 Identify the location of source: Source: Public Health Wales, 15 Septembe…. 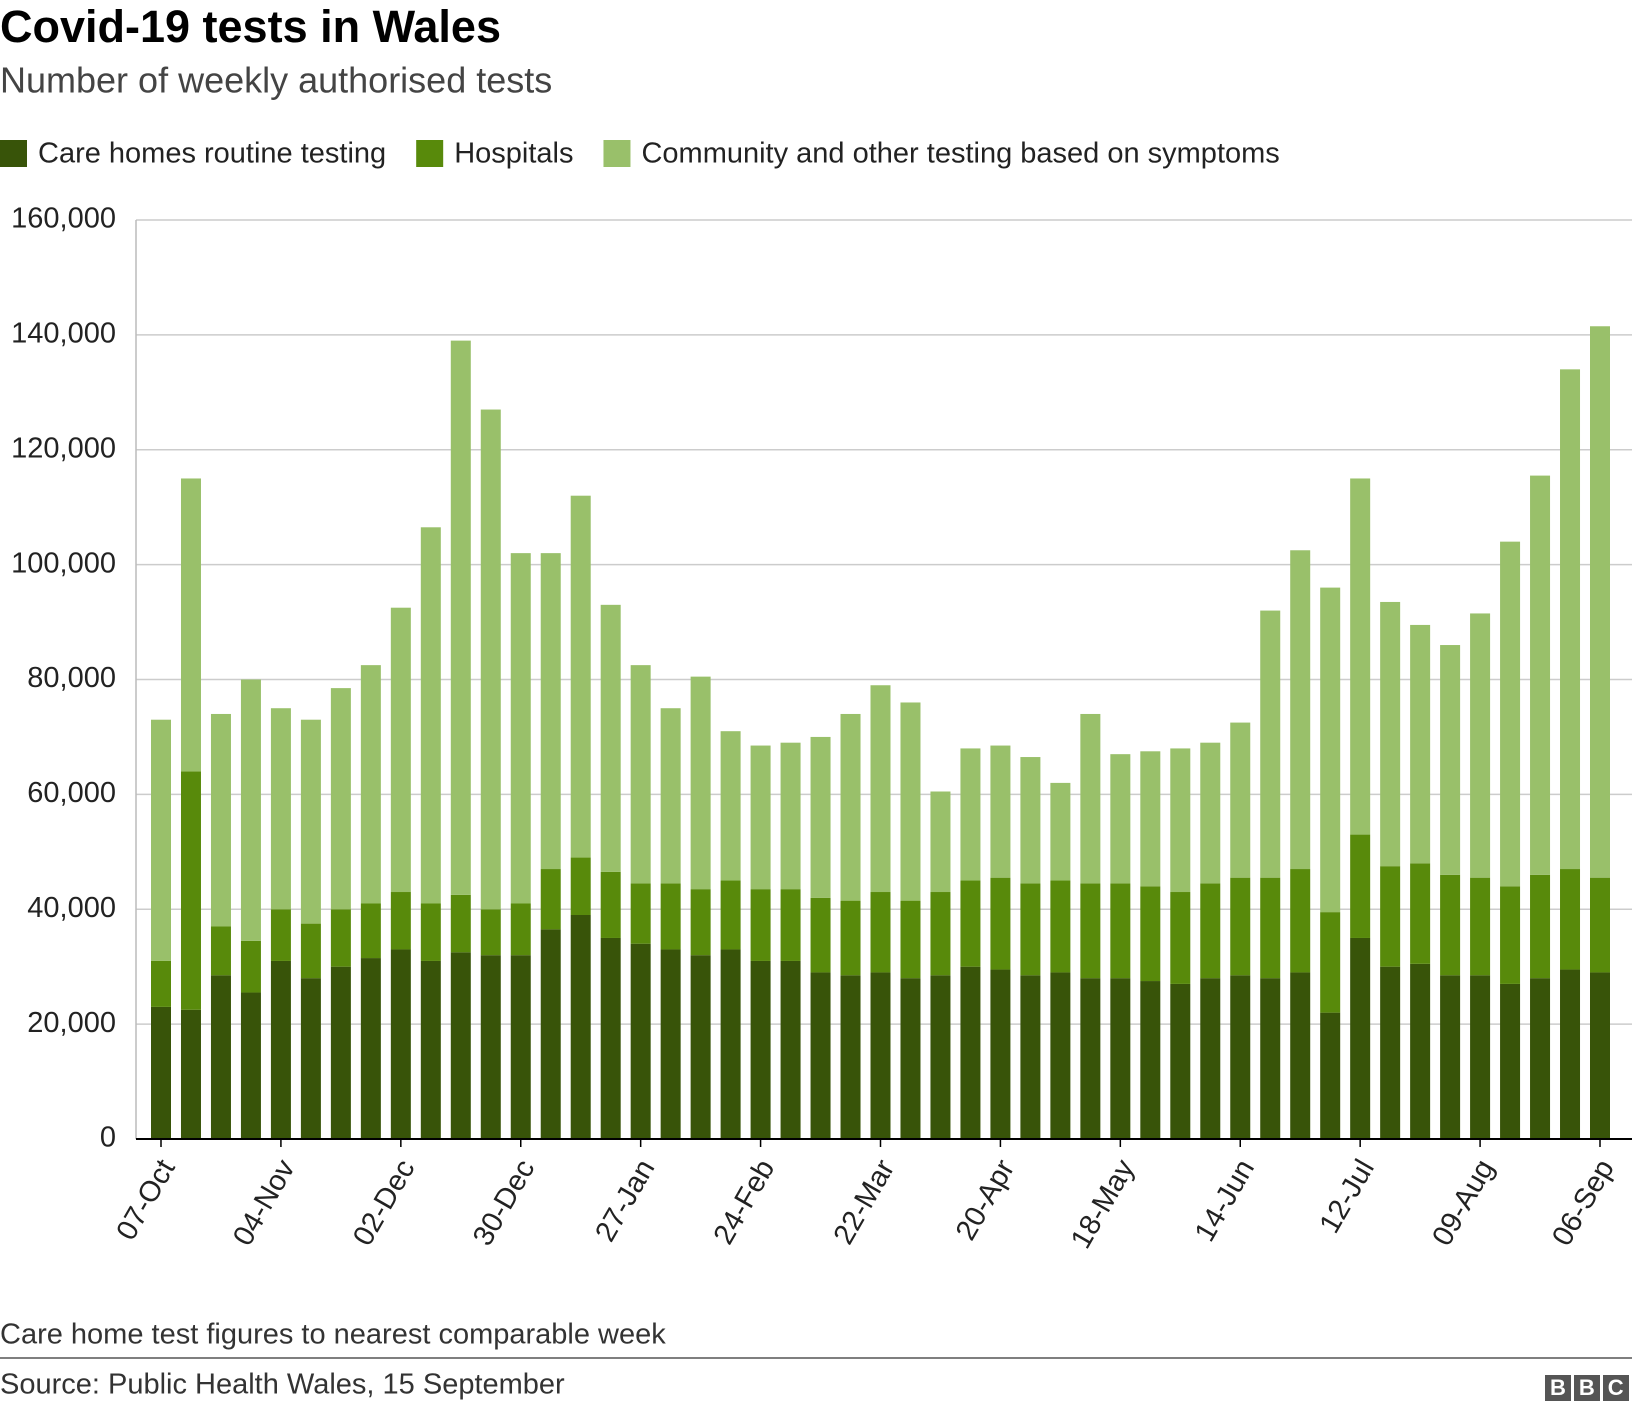
(282, 1385).